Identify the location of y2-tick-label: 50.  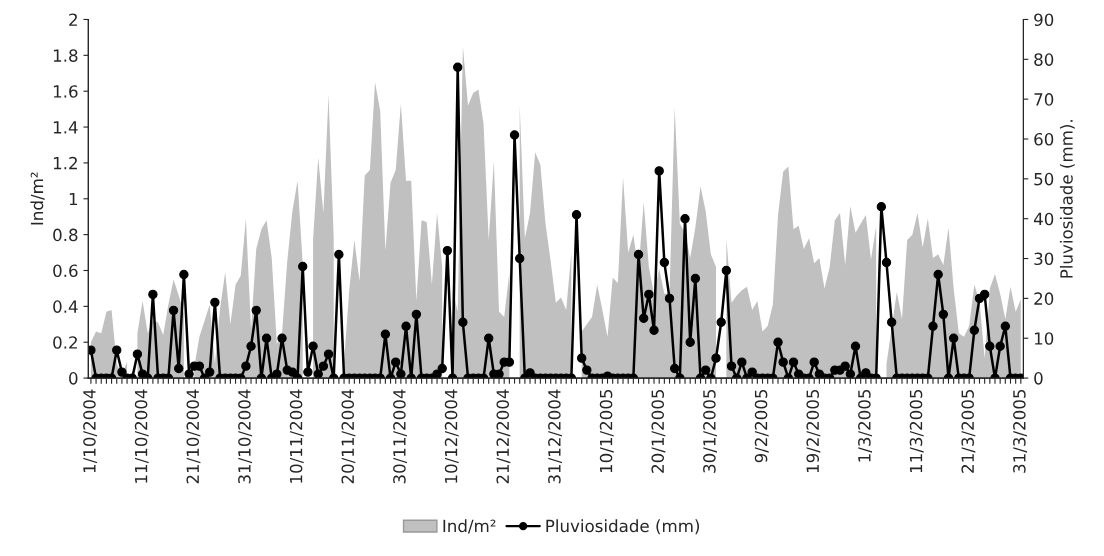
(1044, 179).